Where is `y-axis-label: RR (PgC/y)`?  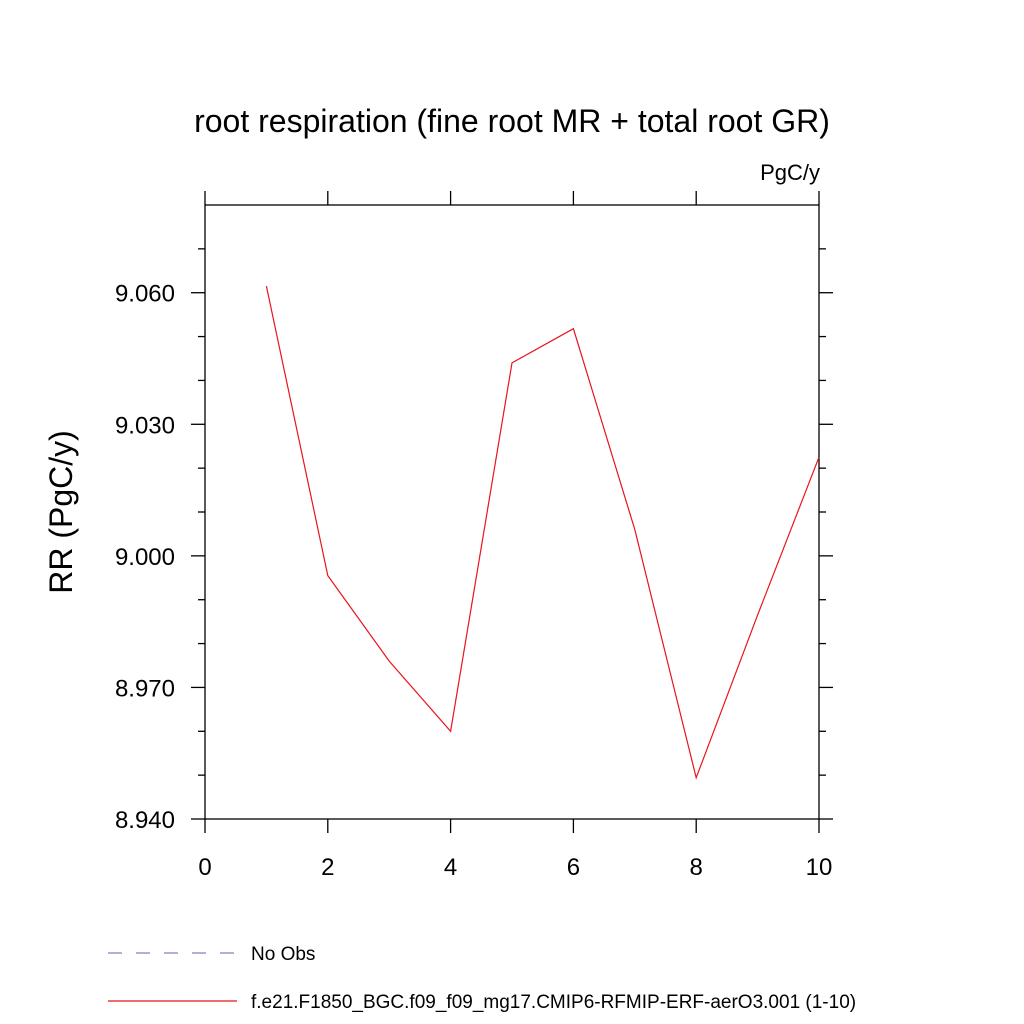 y-axis-label: RR (PgC/y) is located at coordinates (61, 512).